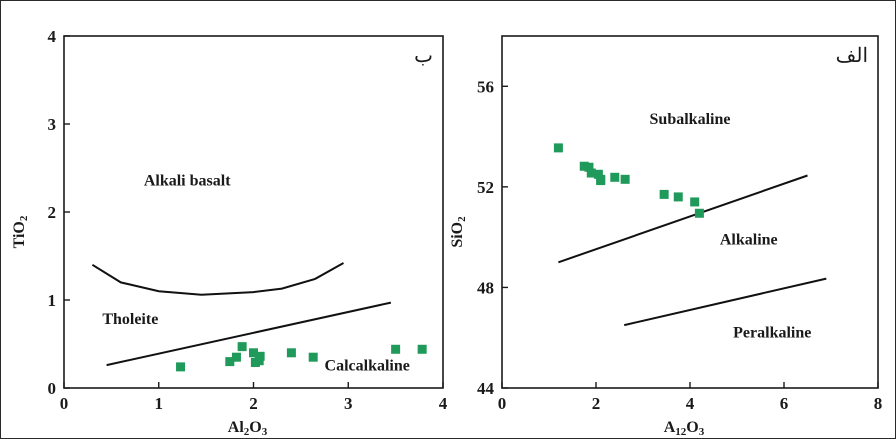 The width and height of the screenshot is (896, 439). I want to click on panel-label: ب, so click(423, 56).